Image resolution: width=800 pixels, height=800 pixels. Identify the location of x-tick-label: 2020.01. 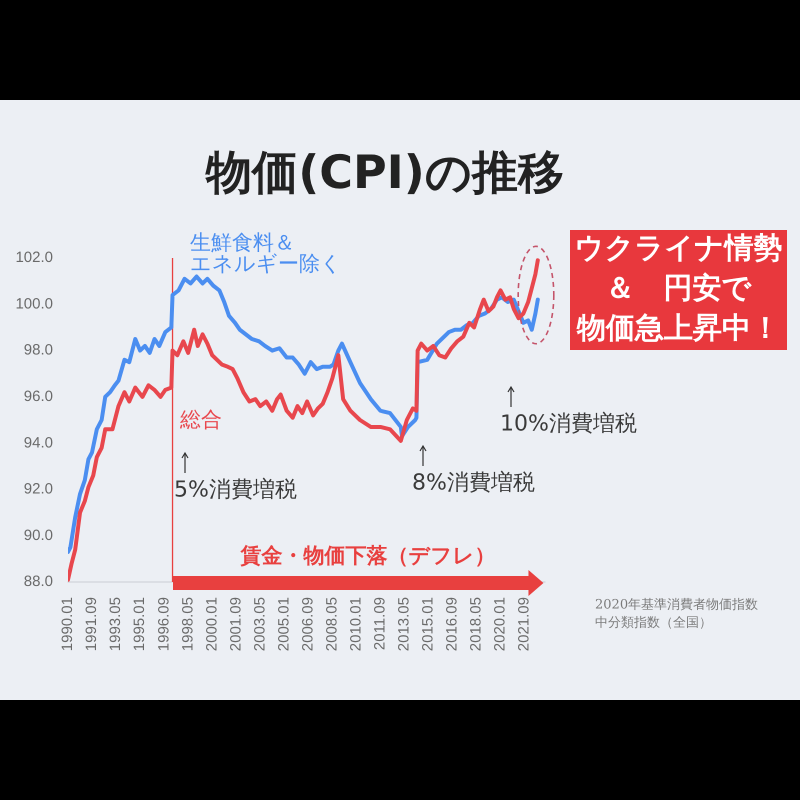
(500, 624).